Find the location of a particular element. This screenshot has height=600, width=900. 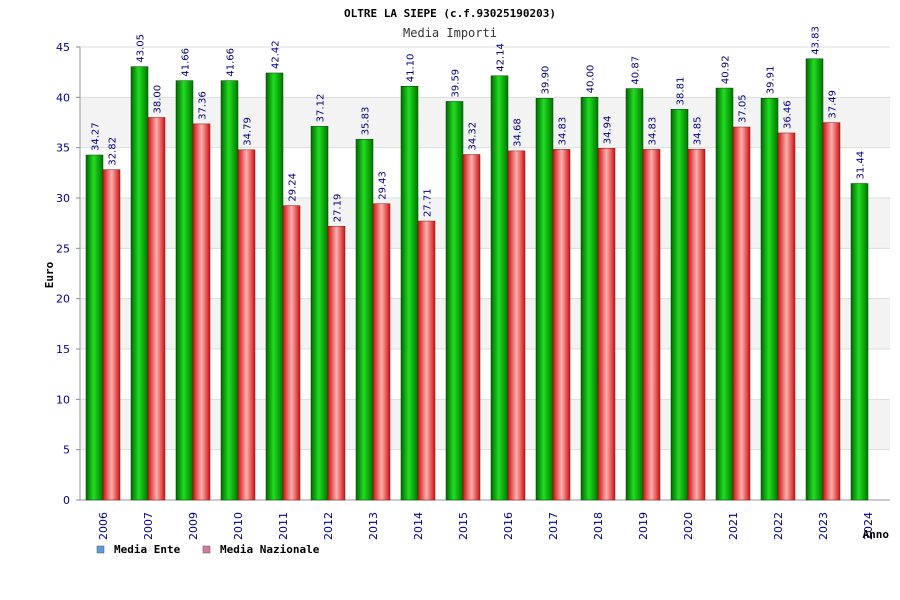

x-axis-label: Anno is located at coordinates (876, 534).